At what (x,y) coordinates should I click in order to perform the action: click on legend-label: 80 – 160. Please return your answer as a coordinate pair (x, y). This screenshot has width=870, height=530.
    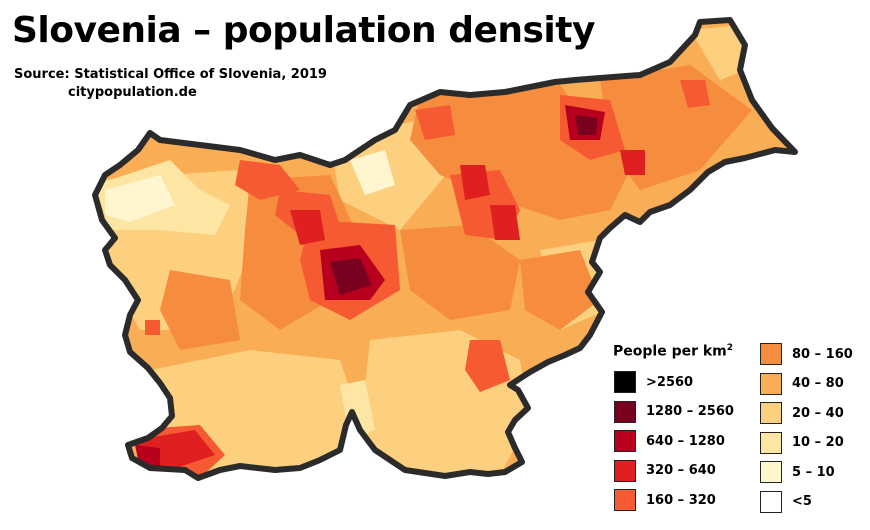
    Looking at the image, I should click on (822, 354).